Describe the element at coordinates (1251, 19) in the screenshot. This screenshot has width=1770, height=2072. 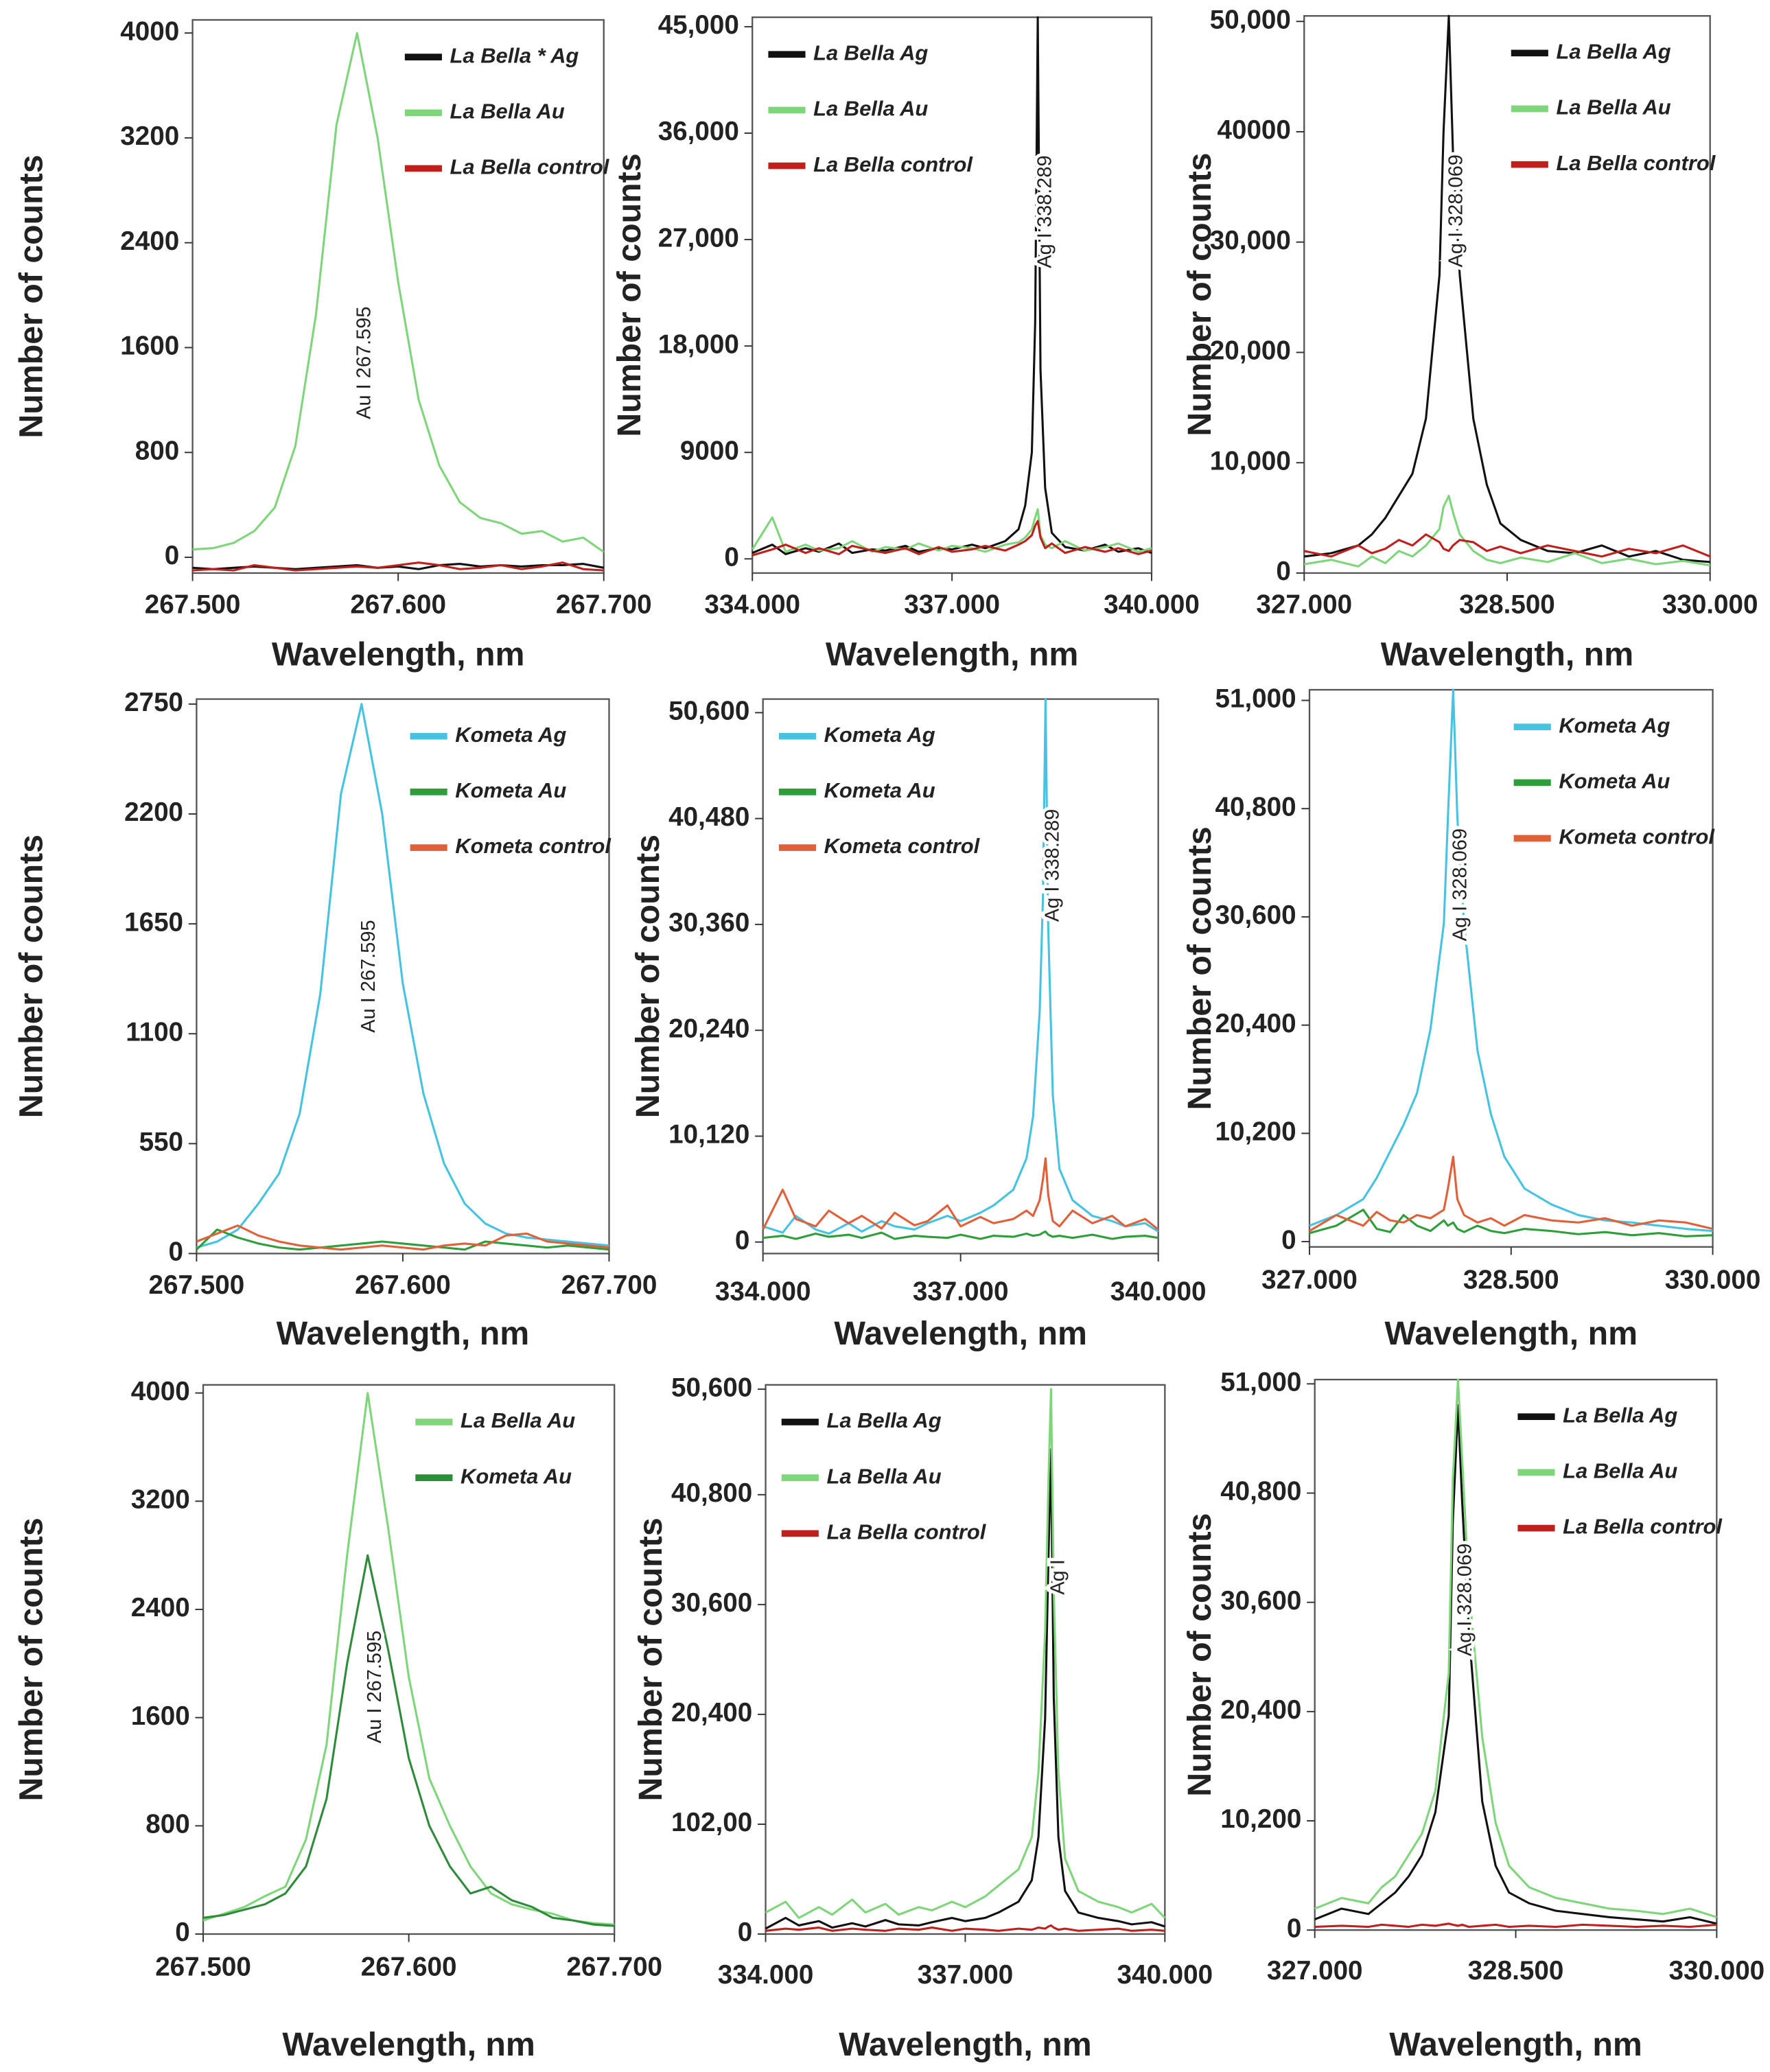
I see `y-tick-label: 50,000` at that location.